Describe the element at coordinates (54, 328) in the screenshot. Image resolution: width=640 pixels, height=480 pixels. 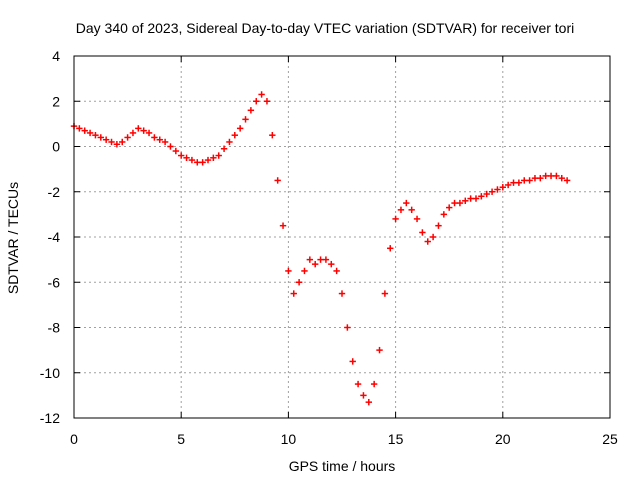
I see `y-tick-label: -8` at that location.